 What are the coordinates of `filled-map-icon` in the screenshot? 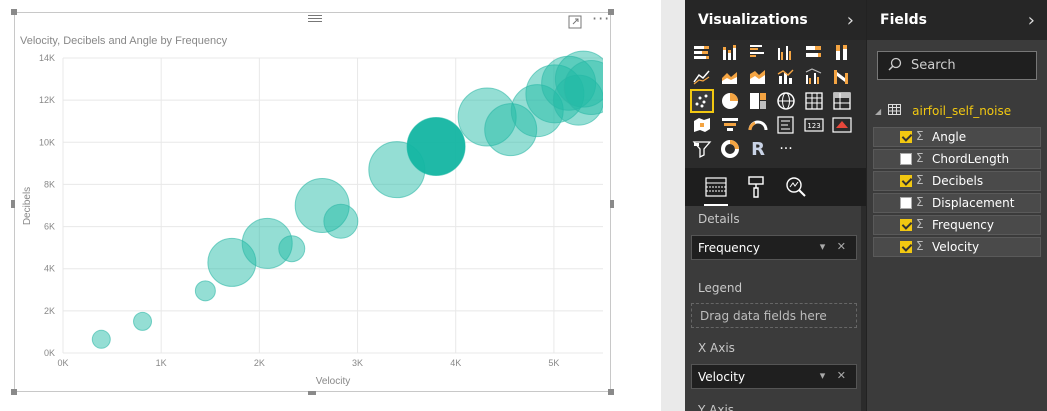 It's located at (702, 125).